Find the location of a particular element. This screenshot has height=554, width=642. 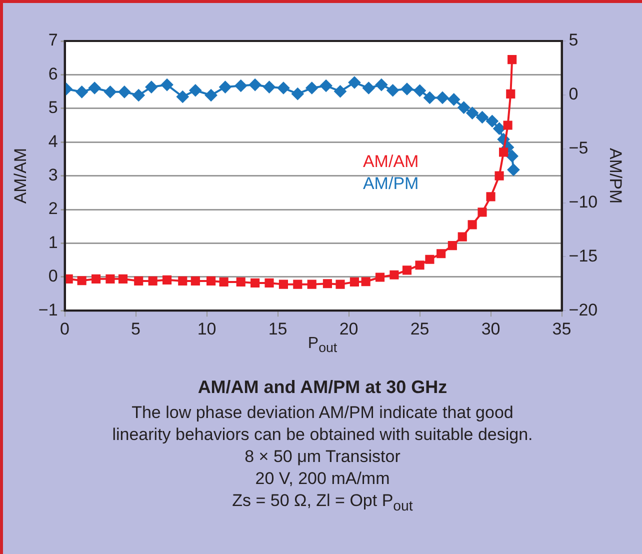

y-axis-title: AM/AM is located at coordinates (20, 176).